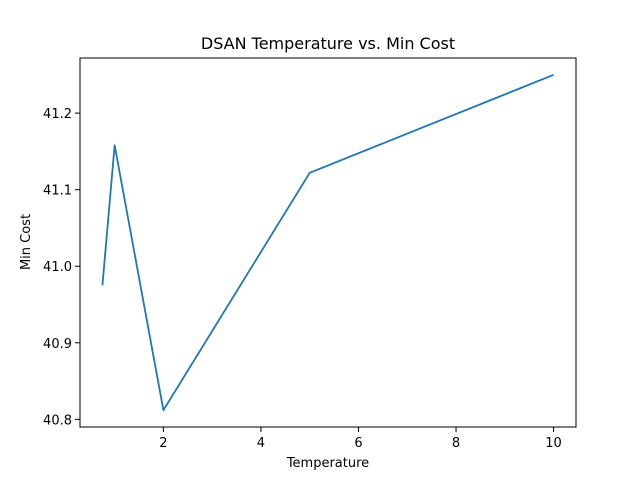  Describe the element at coordinates (456, 443) in the screenshot. I see `x-tick-label: 8` at that location.